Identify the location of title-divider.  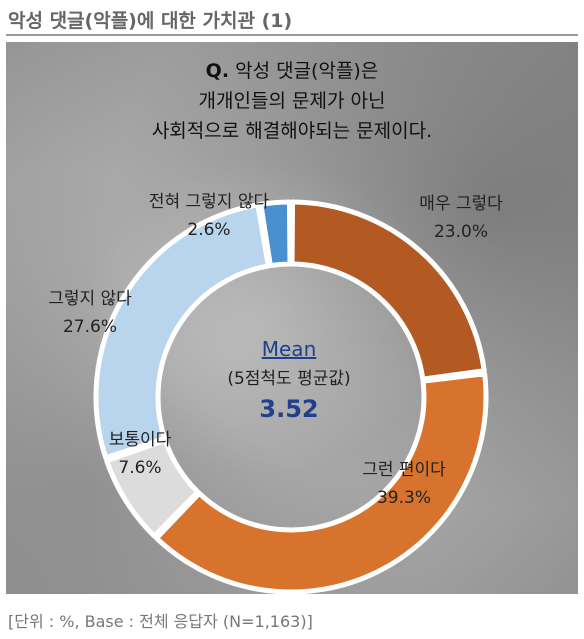
(292, 35).